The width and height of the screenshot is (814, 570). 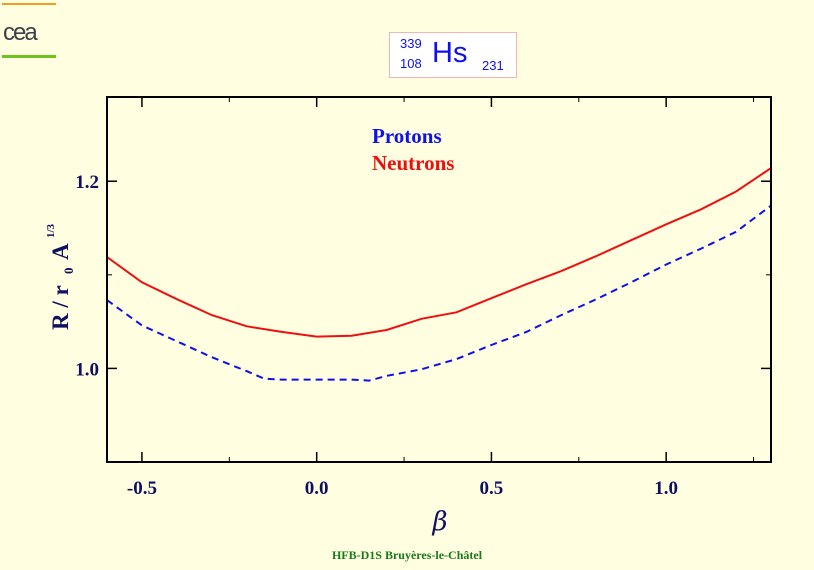 I want to click on y-axis-label: R / r, so click(x=60, y=307).